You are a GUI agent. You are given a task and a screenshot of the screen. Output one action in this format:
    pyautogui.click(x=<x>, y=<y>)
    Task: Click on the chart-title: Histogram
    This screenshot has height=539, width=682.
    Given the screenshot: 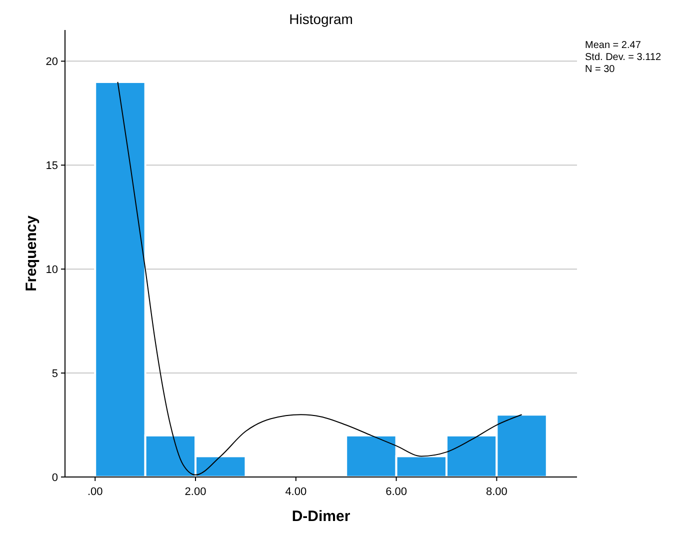 What is the action you would take?
    pyautogui.click(x=321, y=19)
    